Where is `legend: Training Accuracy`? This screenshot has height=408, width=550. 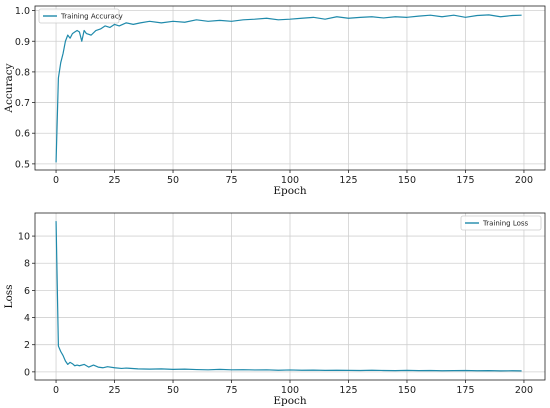 legend: Training Accuracy is located at coordinates (80, 16).